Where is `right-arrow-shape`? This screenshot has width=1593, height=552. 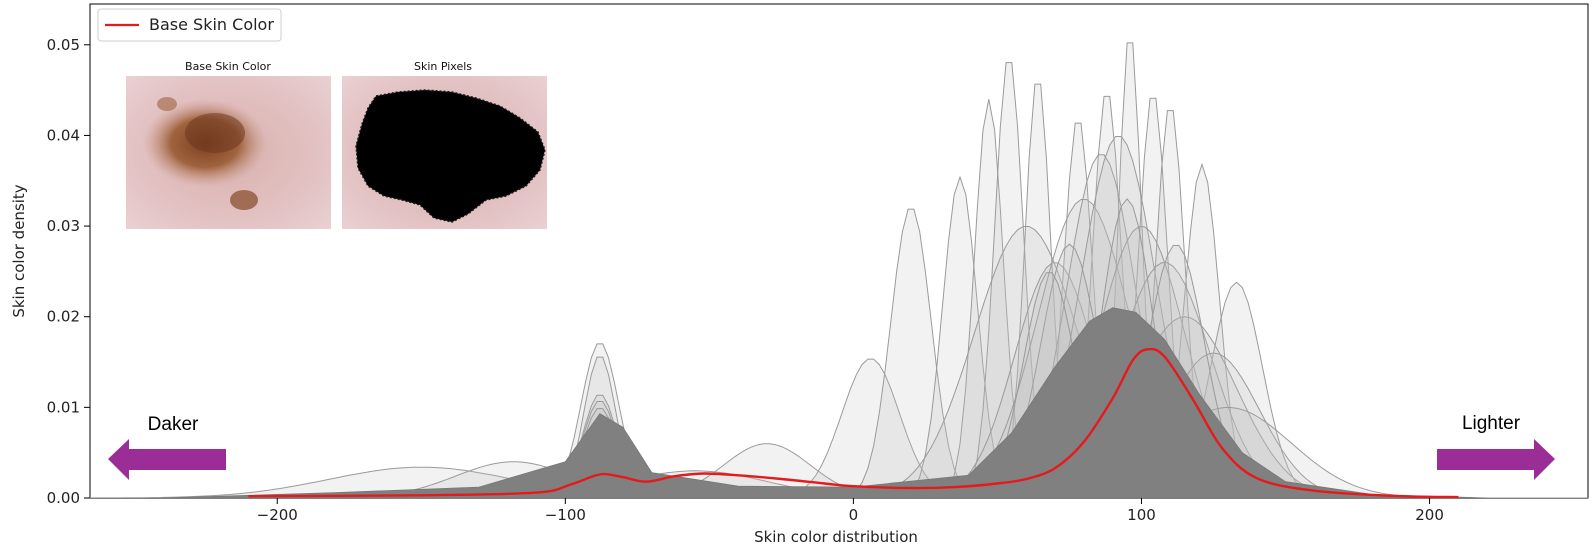
right-arrow-shape is located at coordinates (1496, 459).